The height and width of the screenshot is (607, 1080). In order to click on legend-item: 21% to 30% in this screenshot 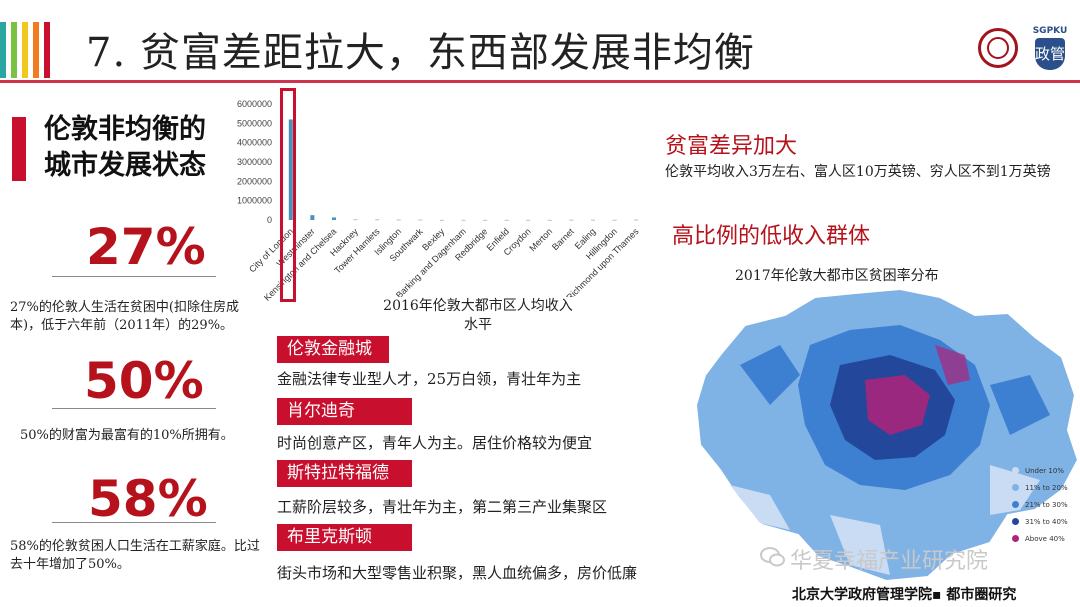, I will do `click(1040, 504)`.